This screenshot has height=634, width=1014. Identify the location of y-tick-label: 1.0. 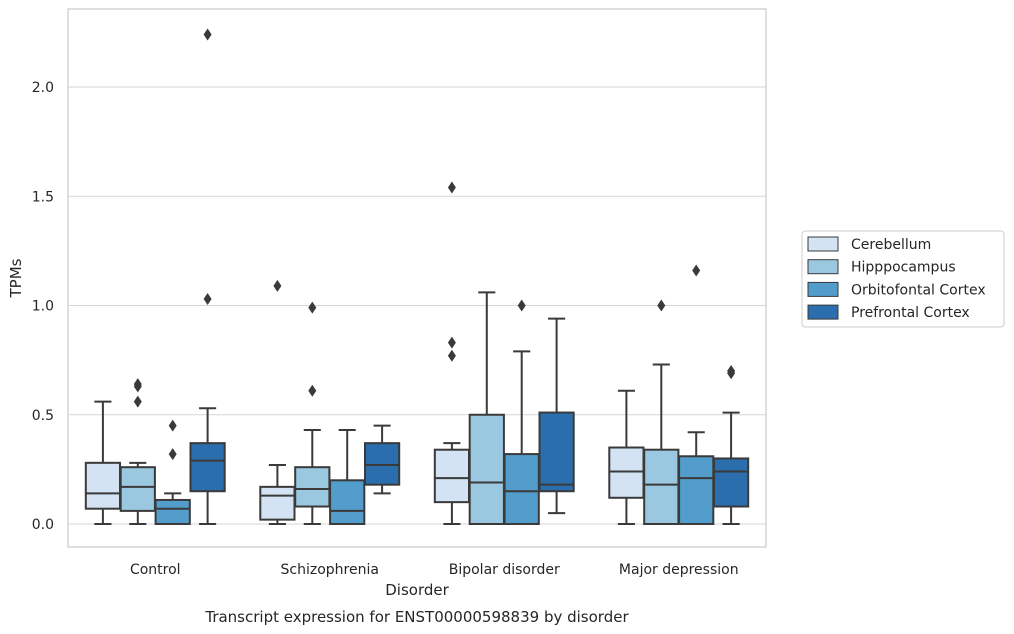
(43, 307).